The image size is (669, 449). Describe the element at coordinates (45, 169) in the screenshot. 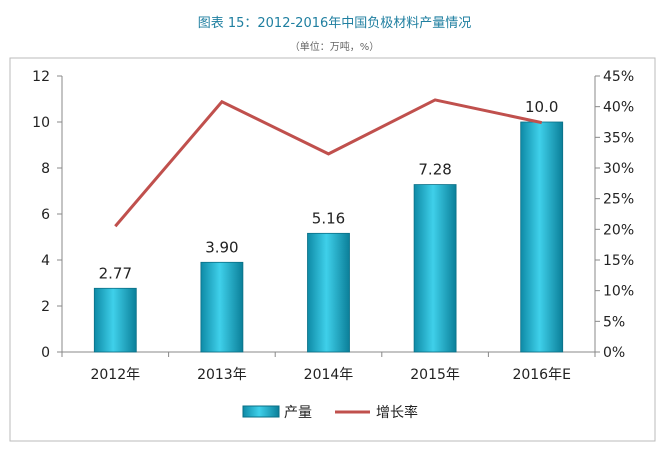

I see `left-tick-label: 8` at that location.